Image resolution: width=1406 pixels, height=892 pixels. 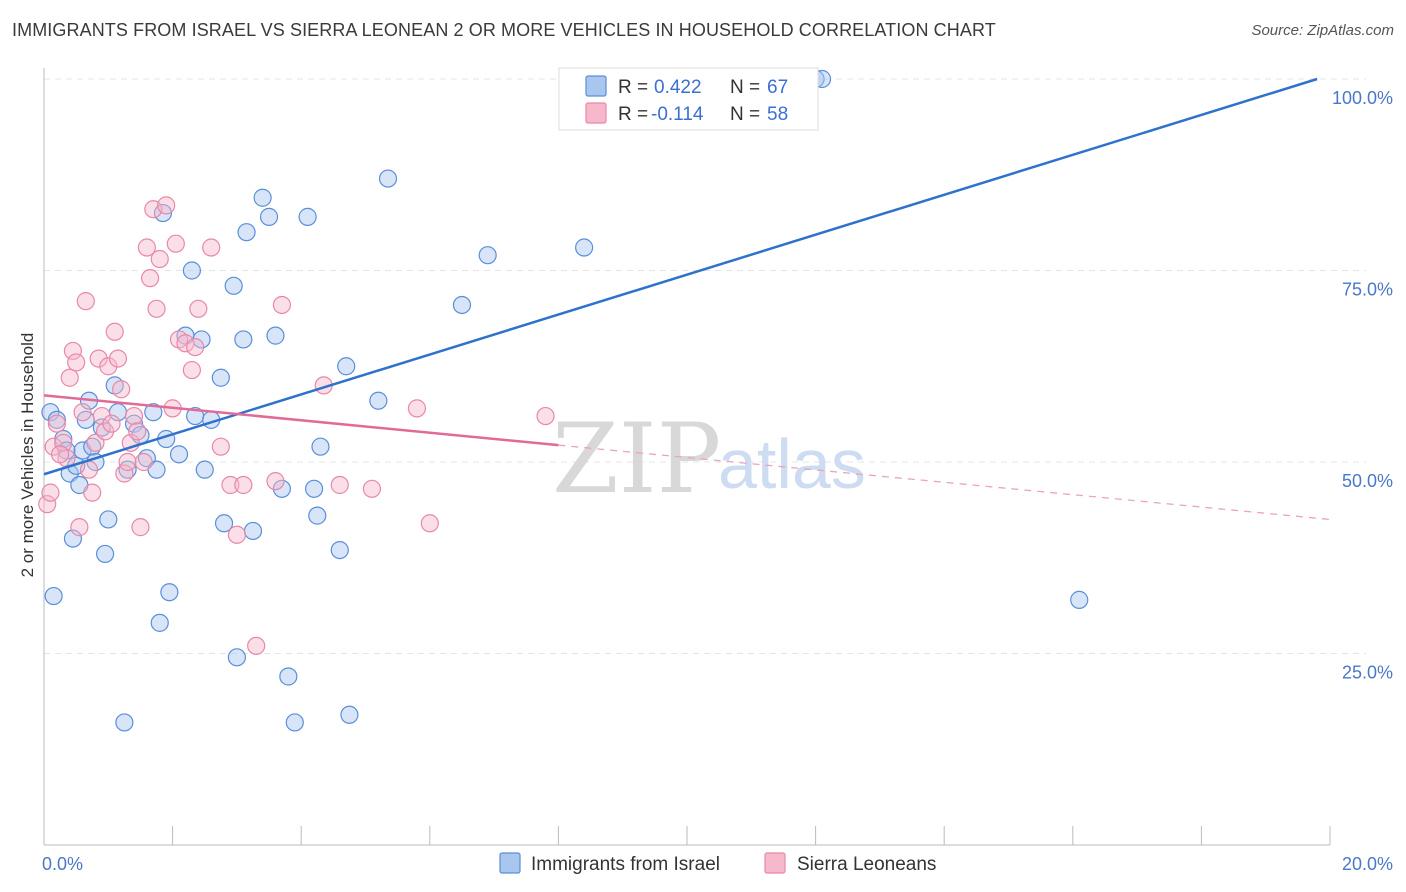 I want to click on correlation-legend: R = 0.422 N = 67 R = -0.114 N = 58, so click(x=688, y=99).